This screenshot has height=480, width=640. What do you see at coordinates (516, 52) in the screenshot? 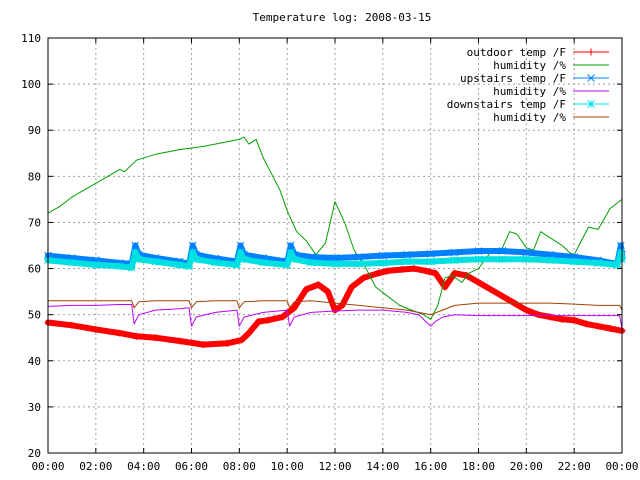
I see `legend-entry-label: outdoor temp /F` at bounding box center [516, 52].